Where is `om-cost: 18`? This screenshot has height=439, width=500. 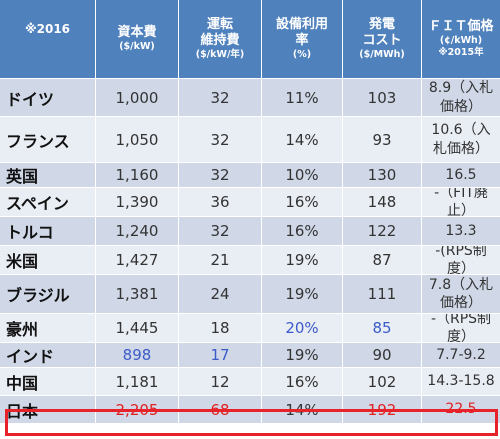 om-cost: 18 is located at coordinates (220, 328).